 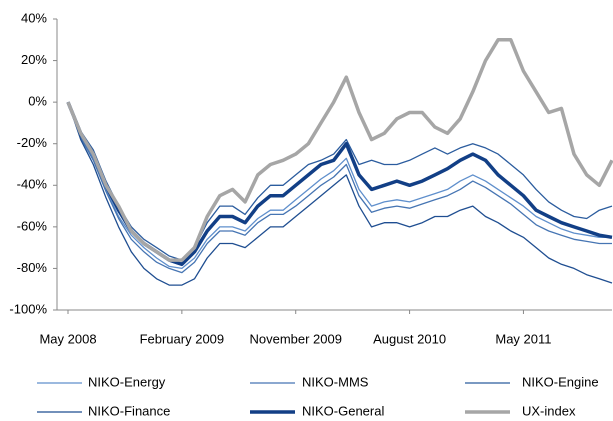 I want to click on x-tick-label: February 2009, so click(x=182, y=338).